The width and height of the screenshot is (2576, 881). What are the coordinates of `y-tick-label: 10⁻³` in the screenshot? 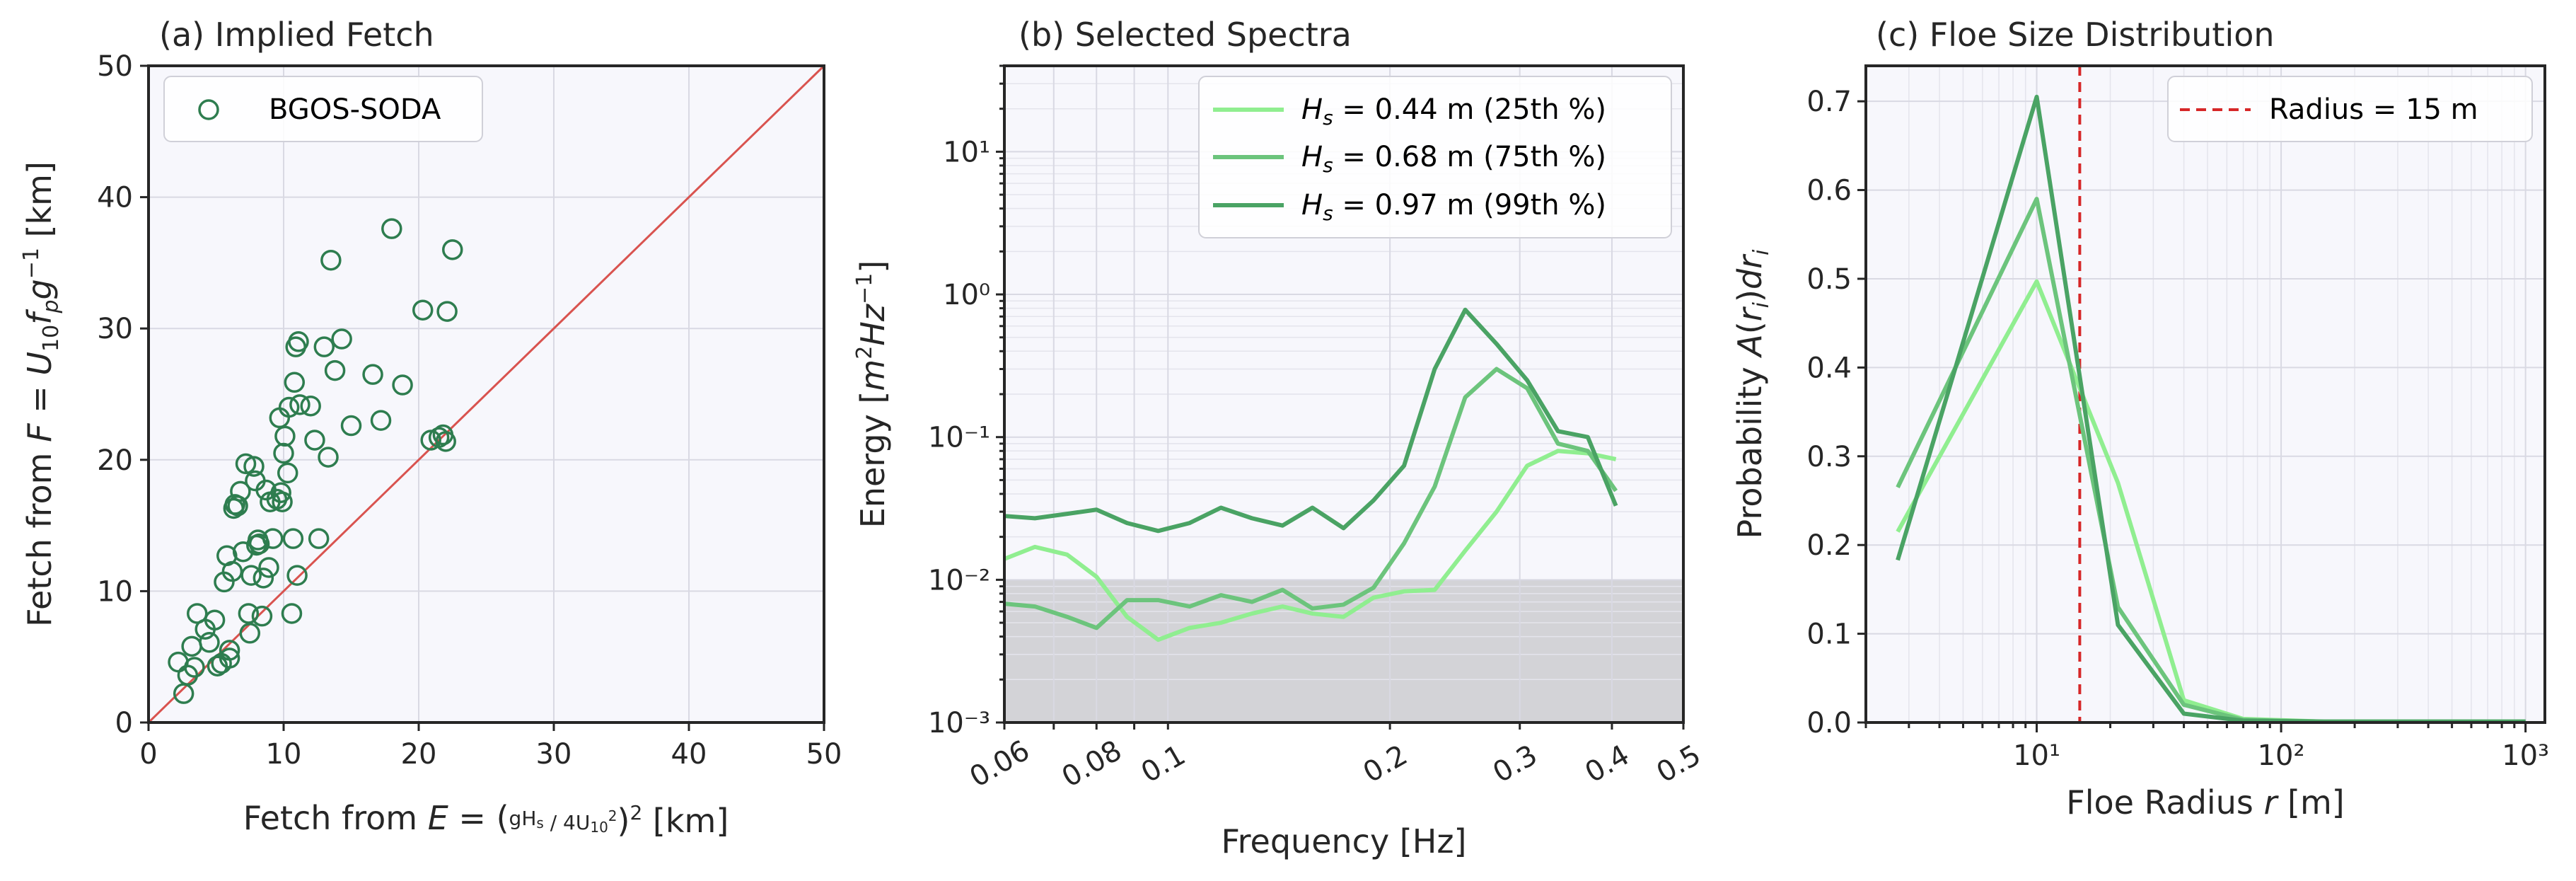 It's located at (959, 723).